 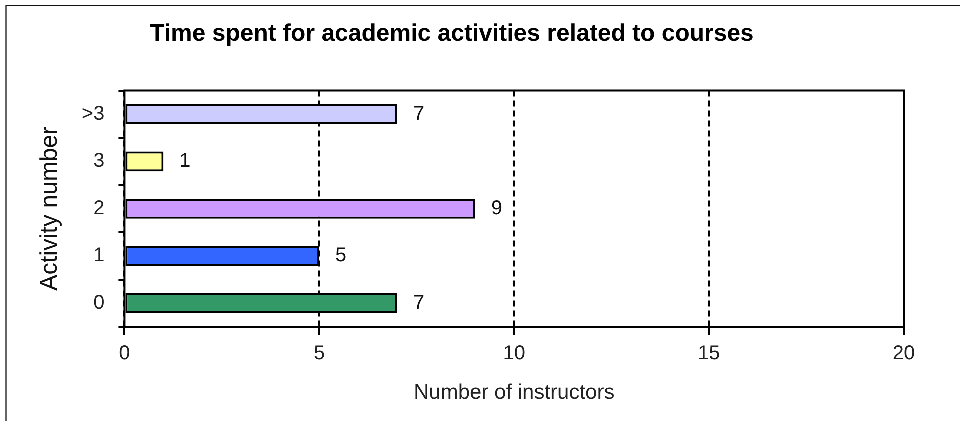 What do you see at coordinates (452, 34) in the screenshot?
I see `chart-title: Time spent for academic activities related to courses` at bounding box center [452, 34].